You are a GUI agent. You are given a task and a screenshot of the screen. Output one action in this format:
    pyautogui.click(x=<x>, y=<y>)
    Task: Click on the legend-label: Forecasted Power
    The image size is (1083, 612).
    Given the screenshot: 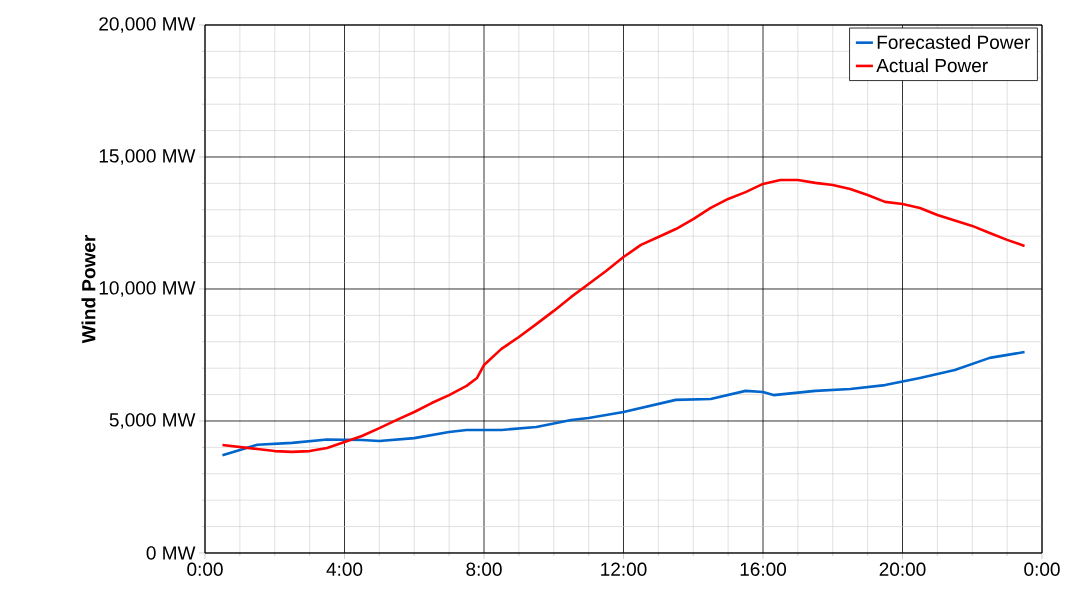 What is the action you would take?
    pyautogui.click(x=954, y=42)
    